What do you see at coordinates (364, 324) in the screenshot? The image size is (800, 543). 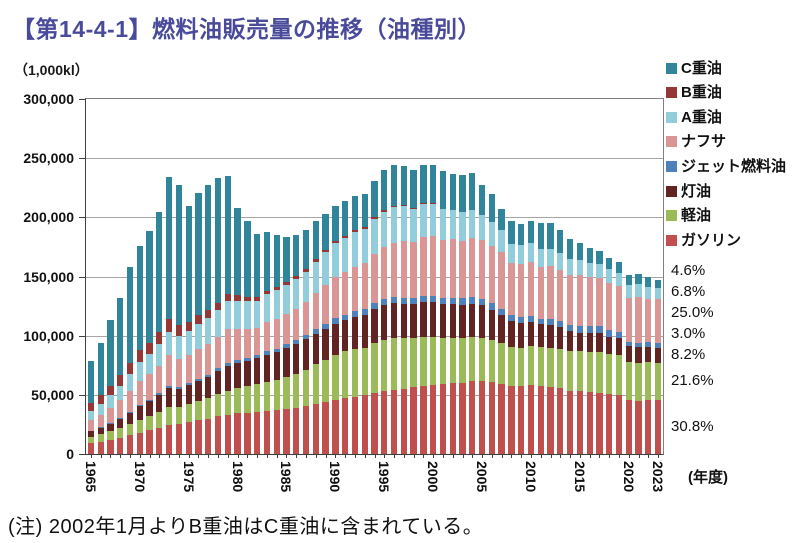 I see `stacked-bar-1993` at bounding box center [364, 324].